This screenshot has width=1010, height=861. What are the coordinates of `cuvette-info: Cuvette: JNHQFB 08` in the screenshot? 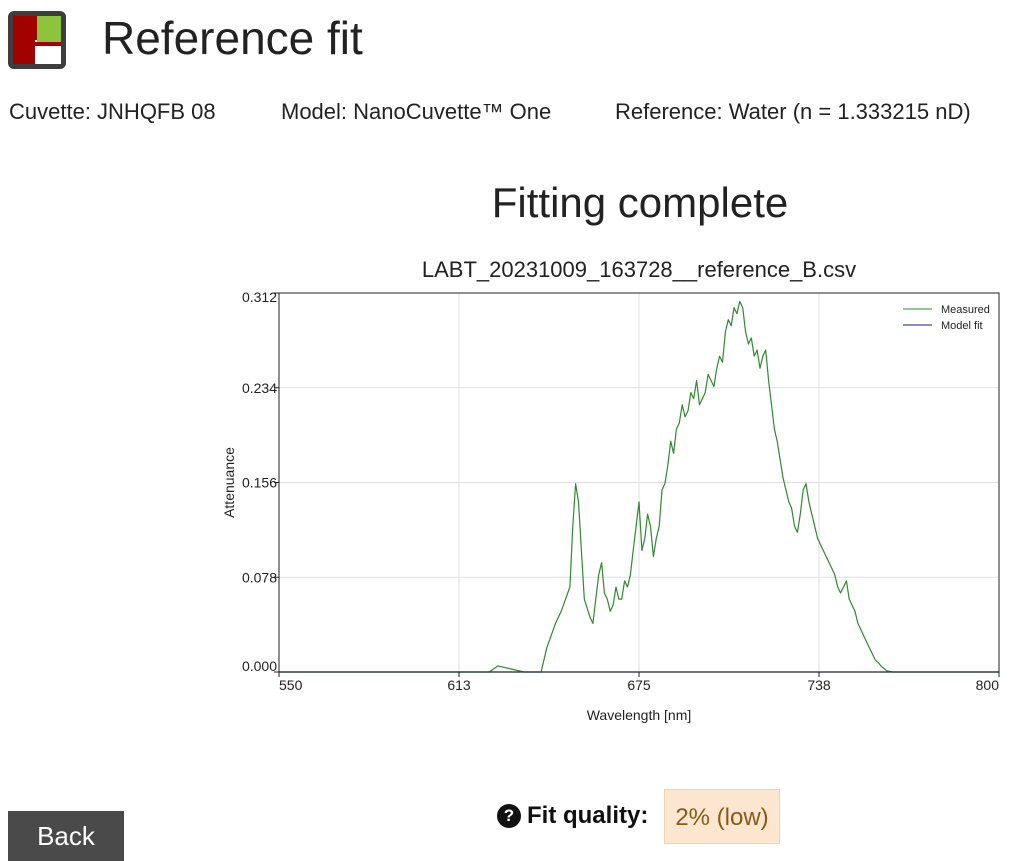 It's located at (112, 111).